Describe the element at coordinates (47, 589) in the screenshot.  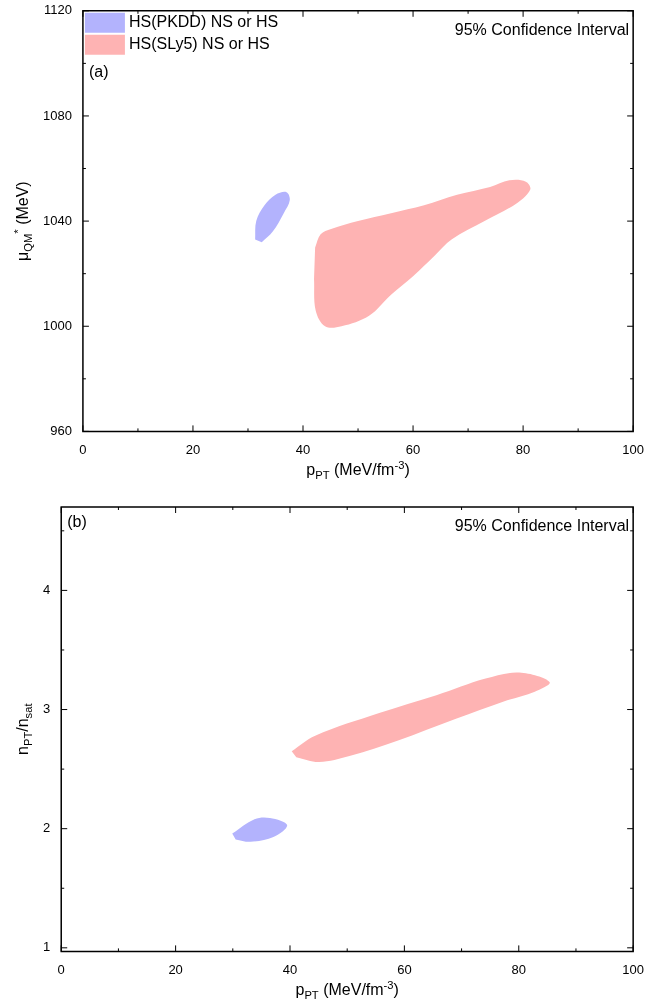
I see `y-tick-label: 4` at that location.